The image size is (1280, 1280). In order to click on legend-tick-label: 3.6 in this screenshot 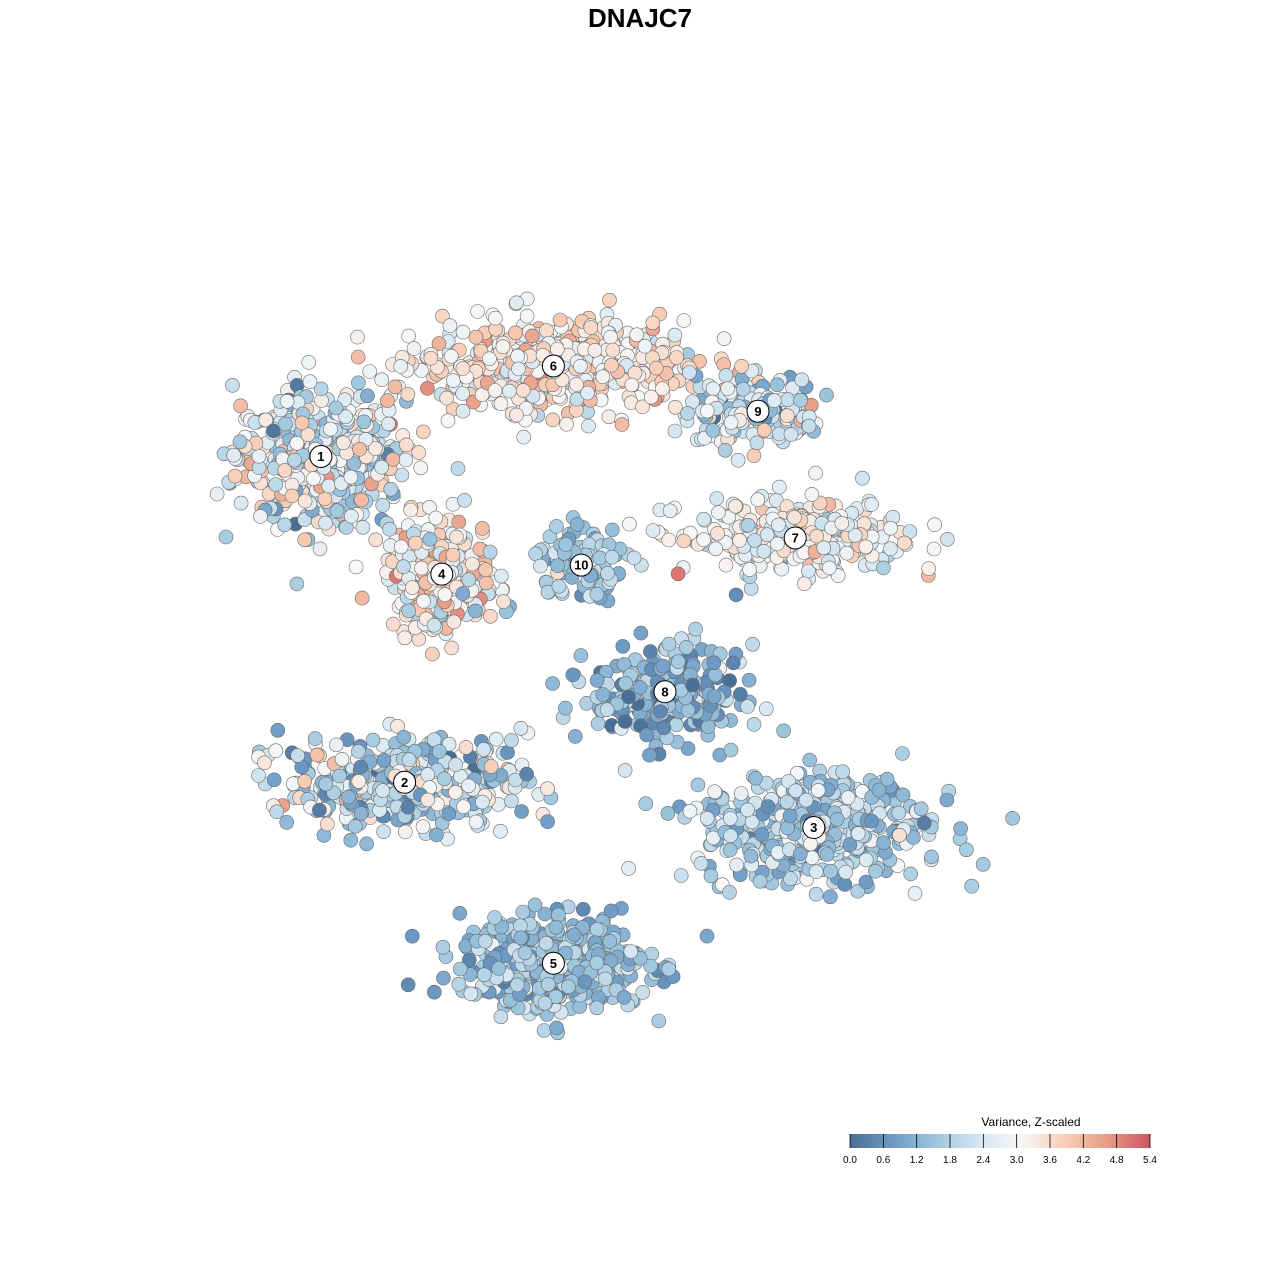, I will do `click(1050, 1160)`.